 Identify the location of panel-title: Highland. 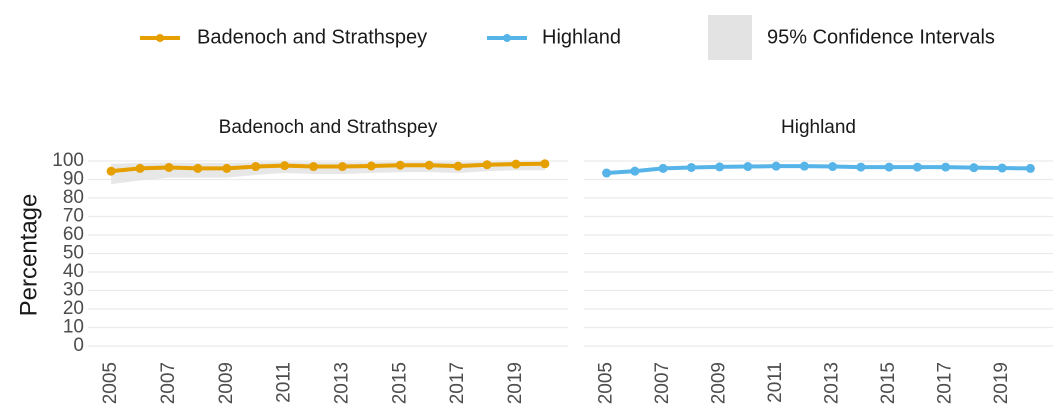
(818, 127).